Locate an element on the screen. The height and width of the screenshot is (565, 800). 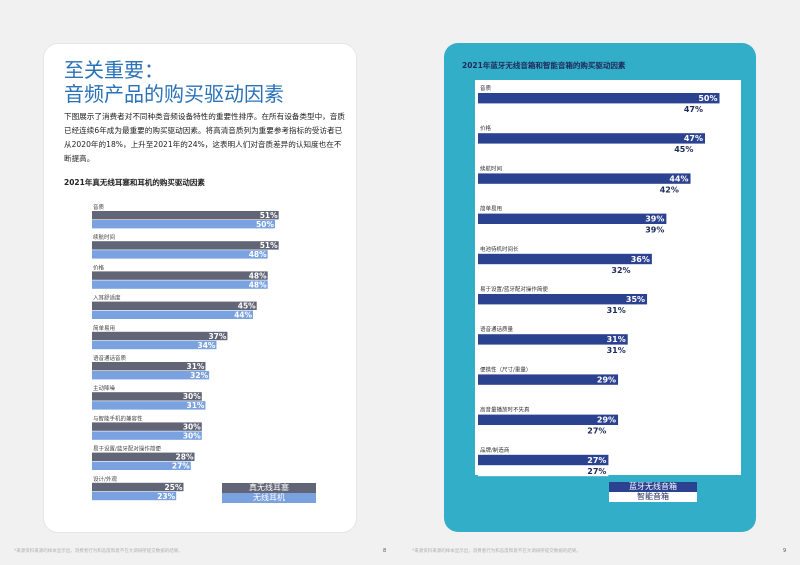
left-category-label: 与智能手机的兼容性 is located at coordinates (118, 418).